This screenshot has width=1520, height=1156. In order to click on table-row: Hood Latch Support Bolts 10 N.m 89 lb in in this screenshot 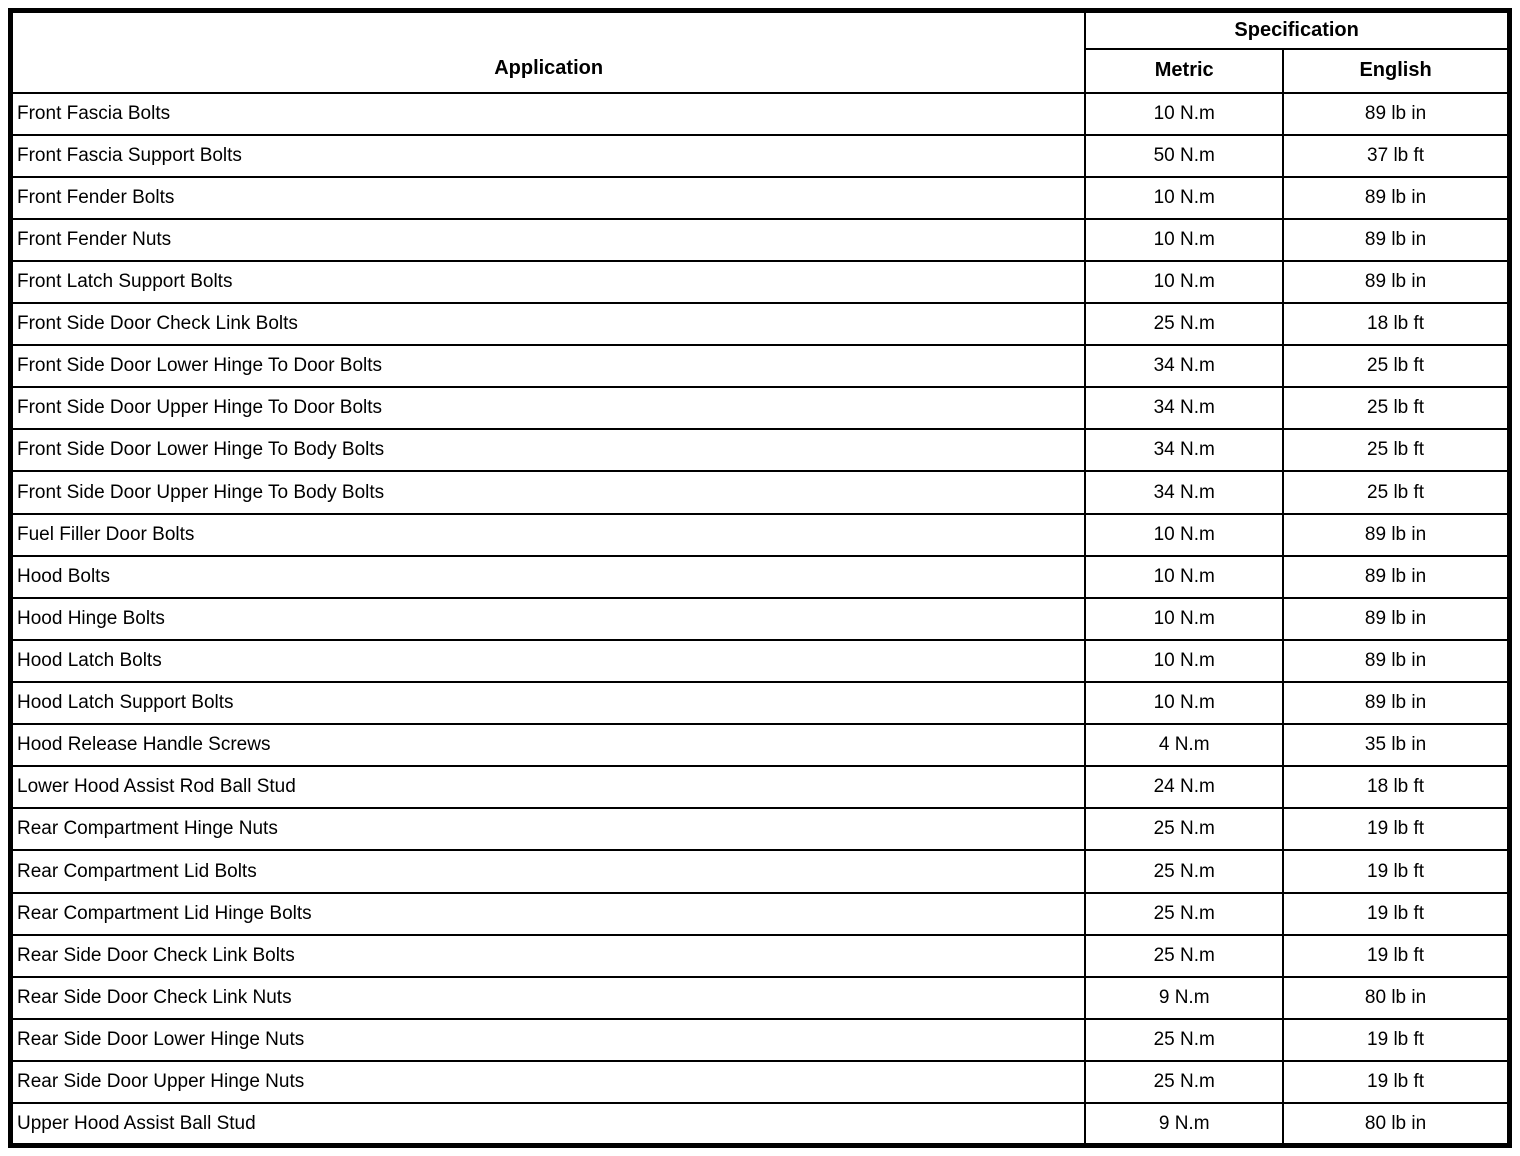, I will do `click(760, 703)`.